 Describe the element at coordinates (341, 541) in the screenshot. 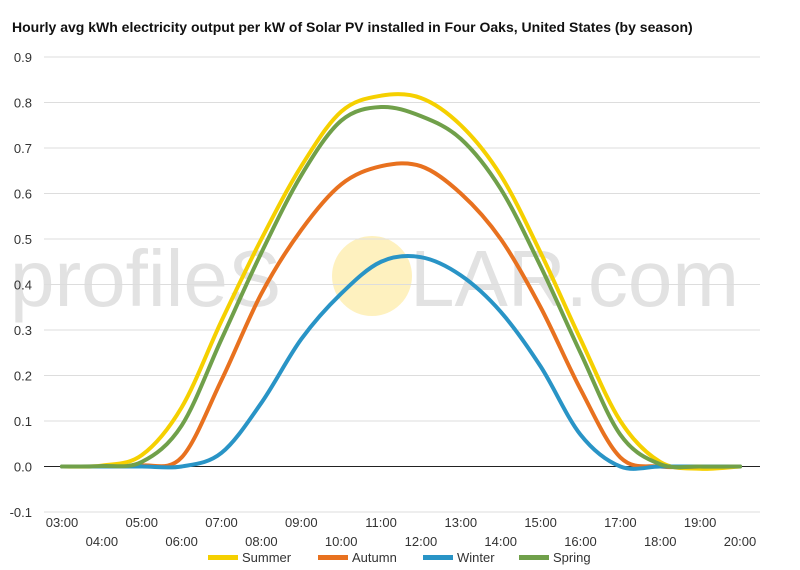

I see `x-tick-label: 10:00` at that location.